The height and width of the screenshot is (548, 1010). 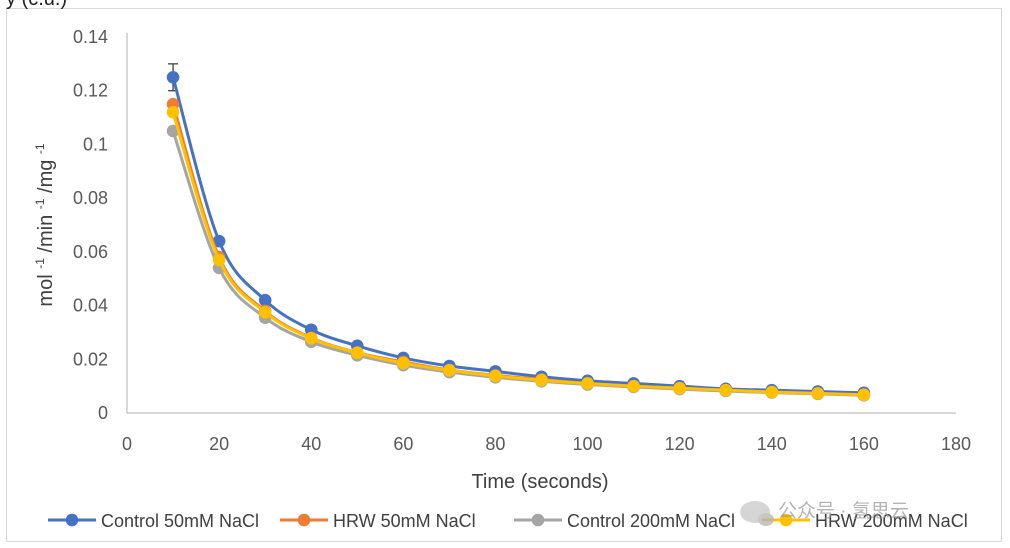 I want to click on x-tick-label: 60, so click(x=403, y=444).